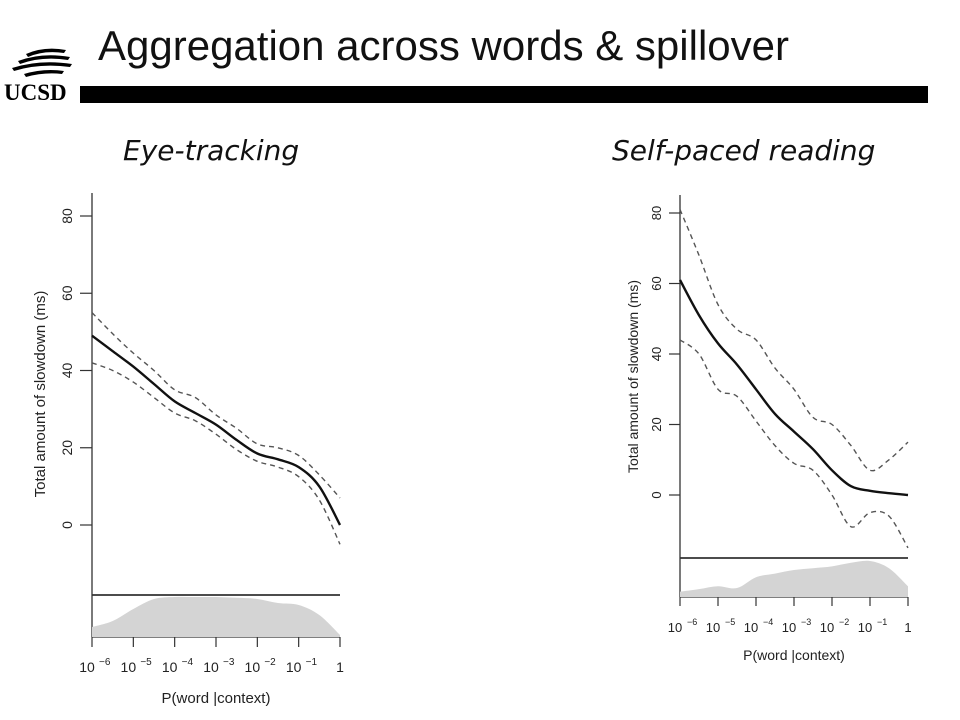 The height and width of the screenshot is (720, 960). What do you see at coordinates (443, 45) in the screenshot?
I see `slide-title: Aggregation across words & spillover` at bounding box center [443, 45].